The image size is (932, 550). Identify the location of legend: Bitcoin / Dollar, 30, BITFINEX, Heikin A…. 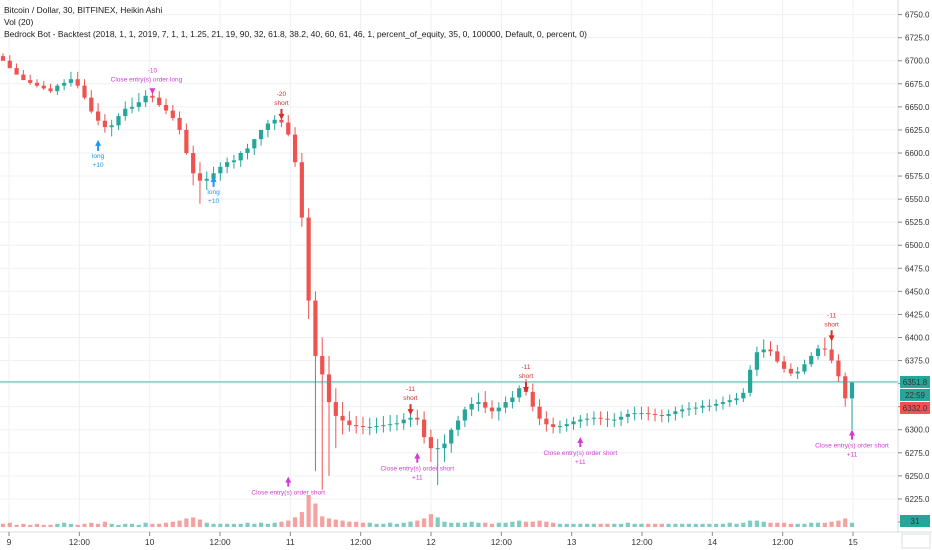
(295, 22).